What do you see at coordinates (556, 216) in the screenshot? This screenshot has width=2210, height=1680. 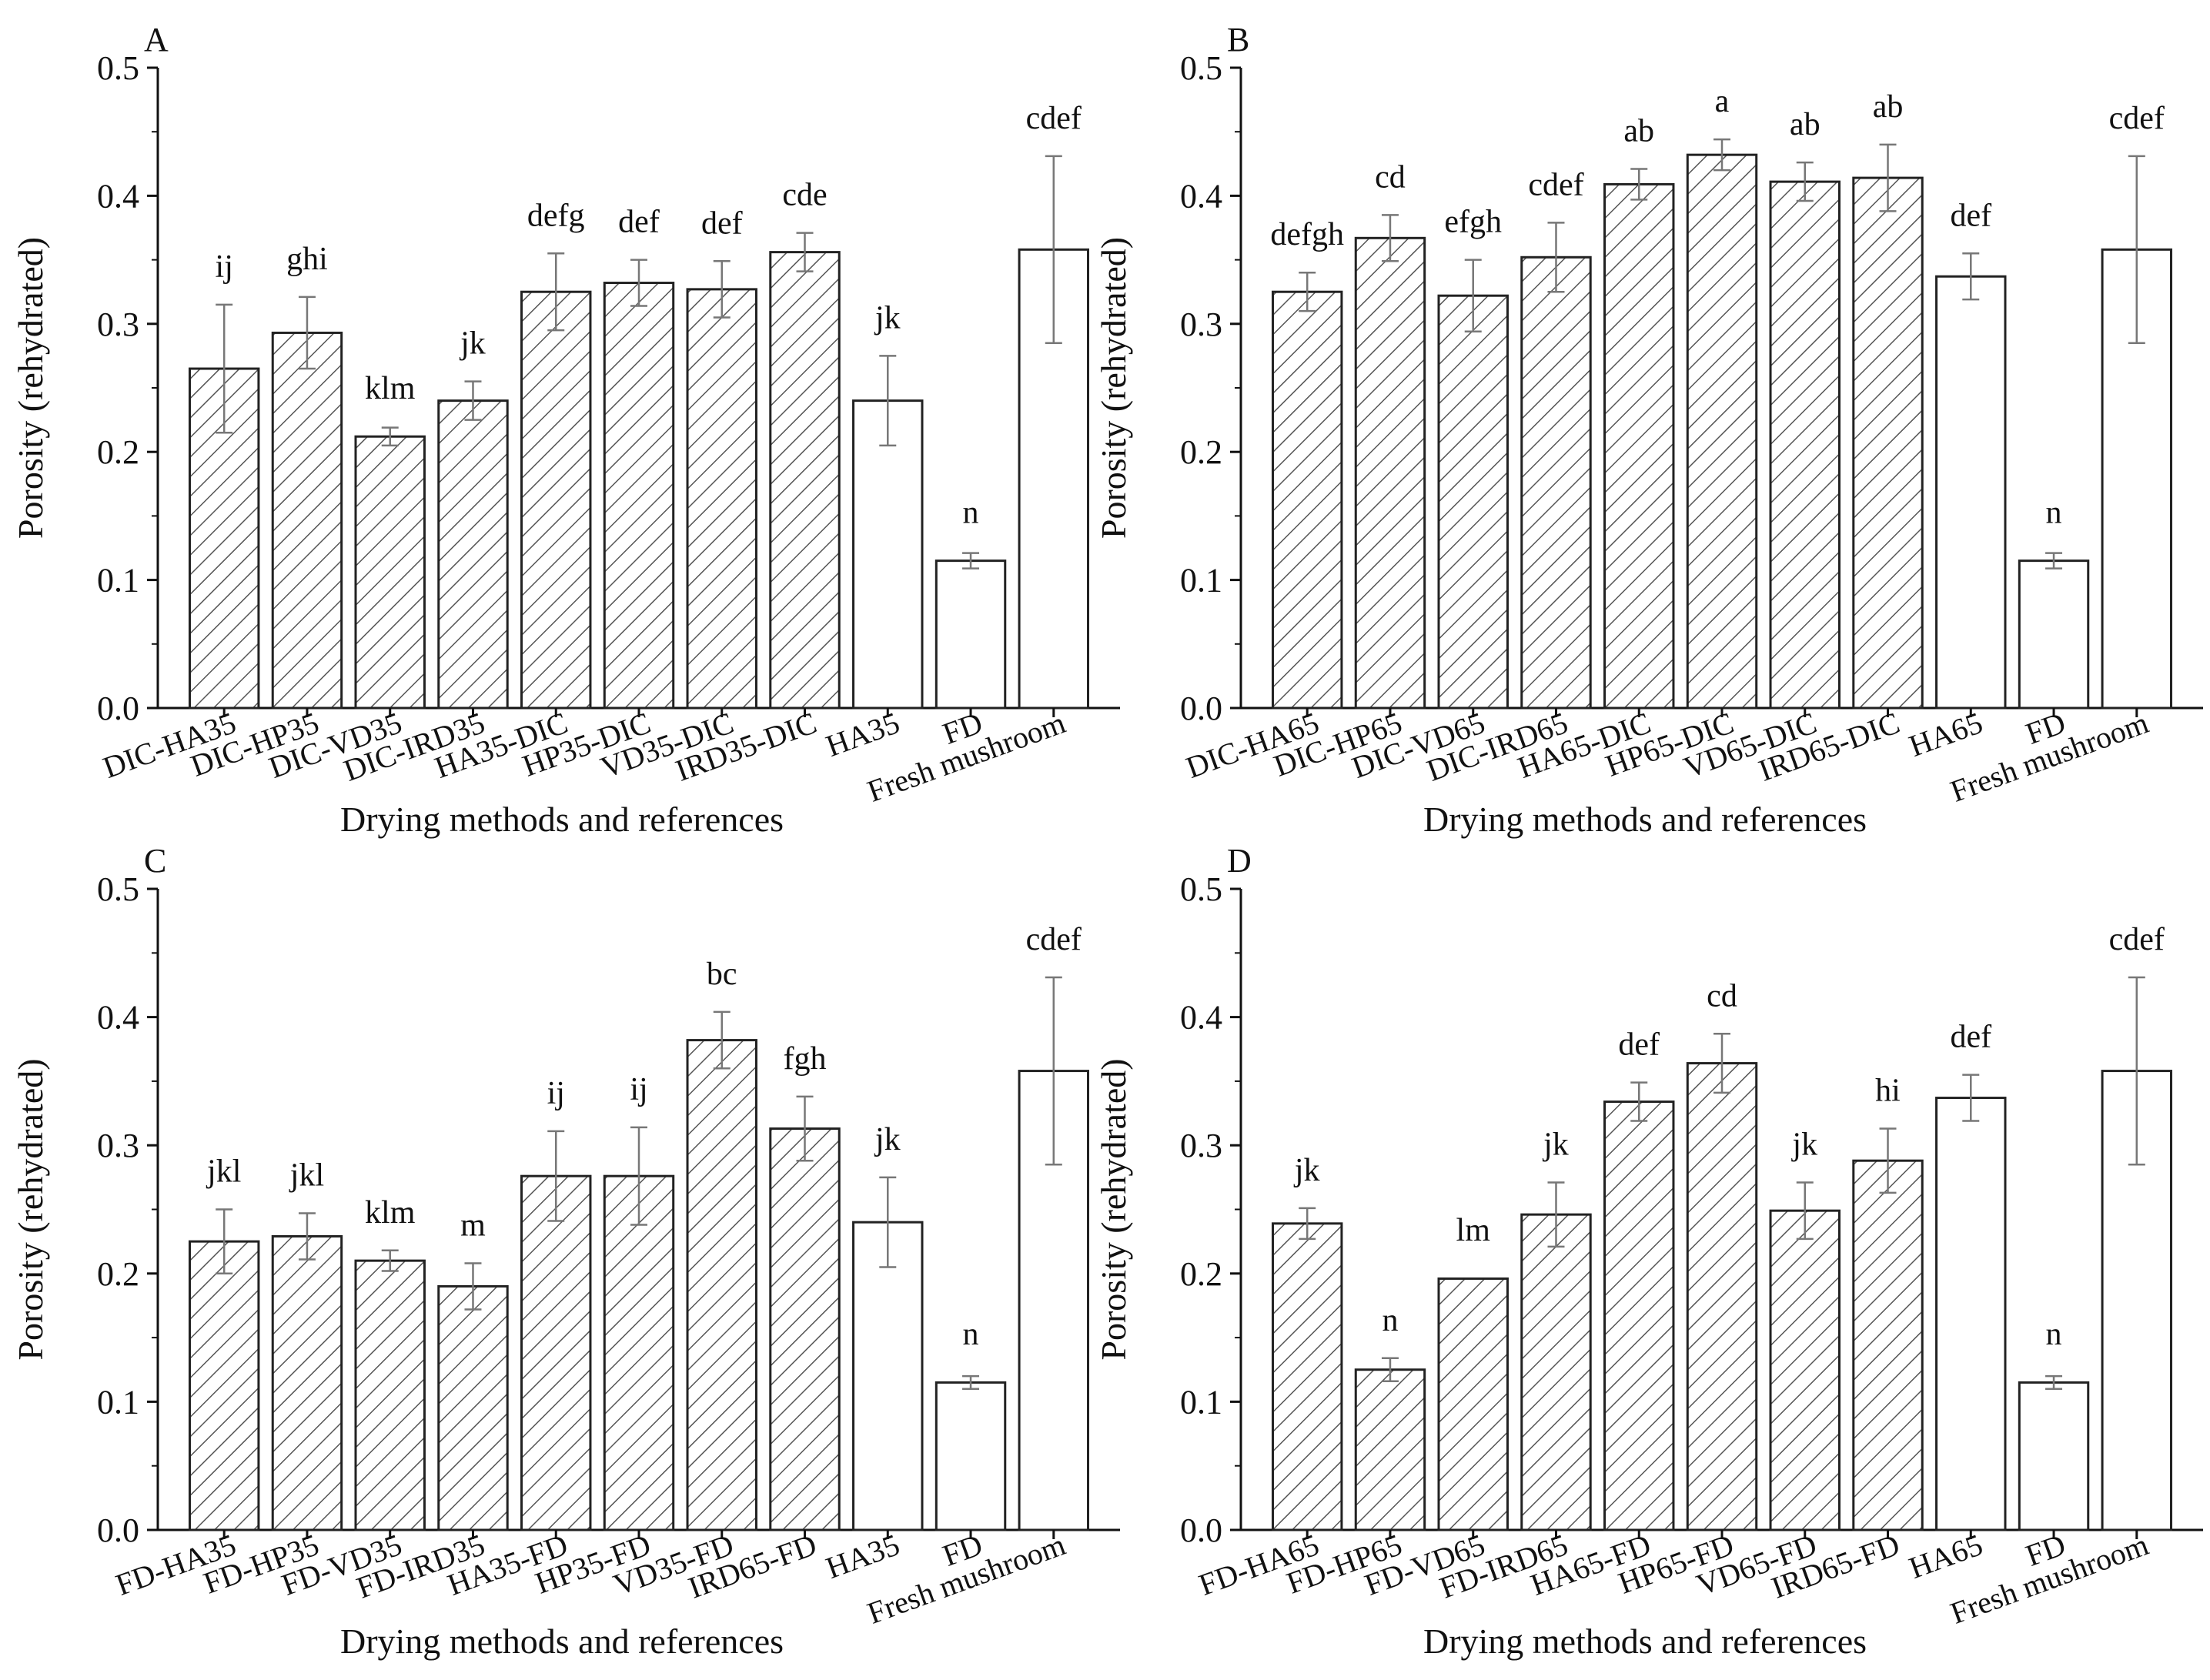 I see `significance-label: defg` at bounding box center [556, 216].